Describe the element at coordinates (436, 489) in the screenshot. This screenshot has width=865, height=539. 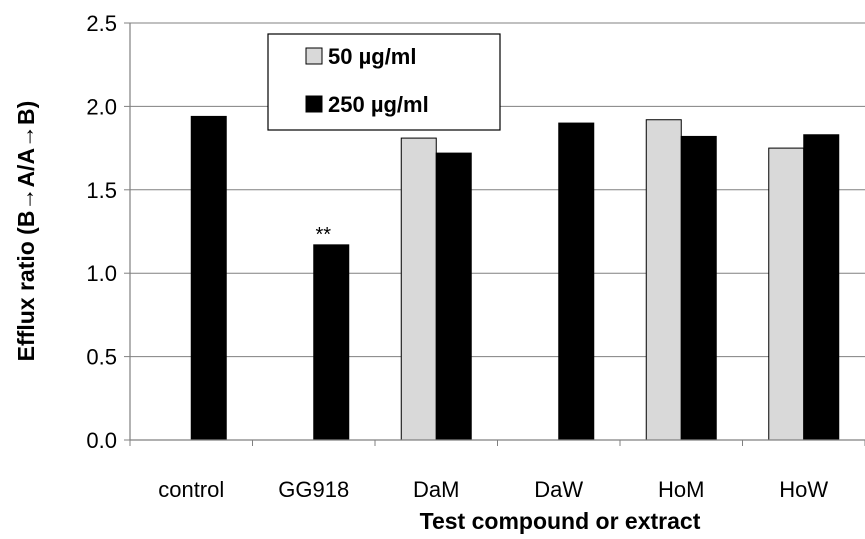
I see `x-tick-label: DaM` at that location.